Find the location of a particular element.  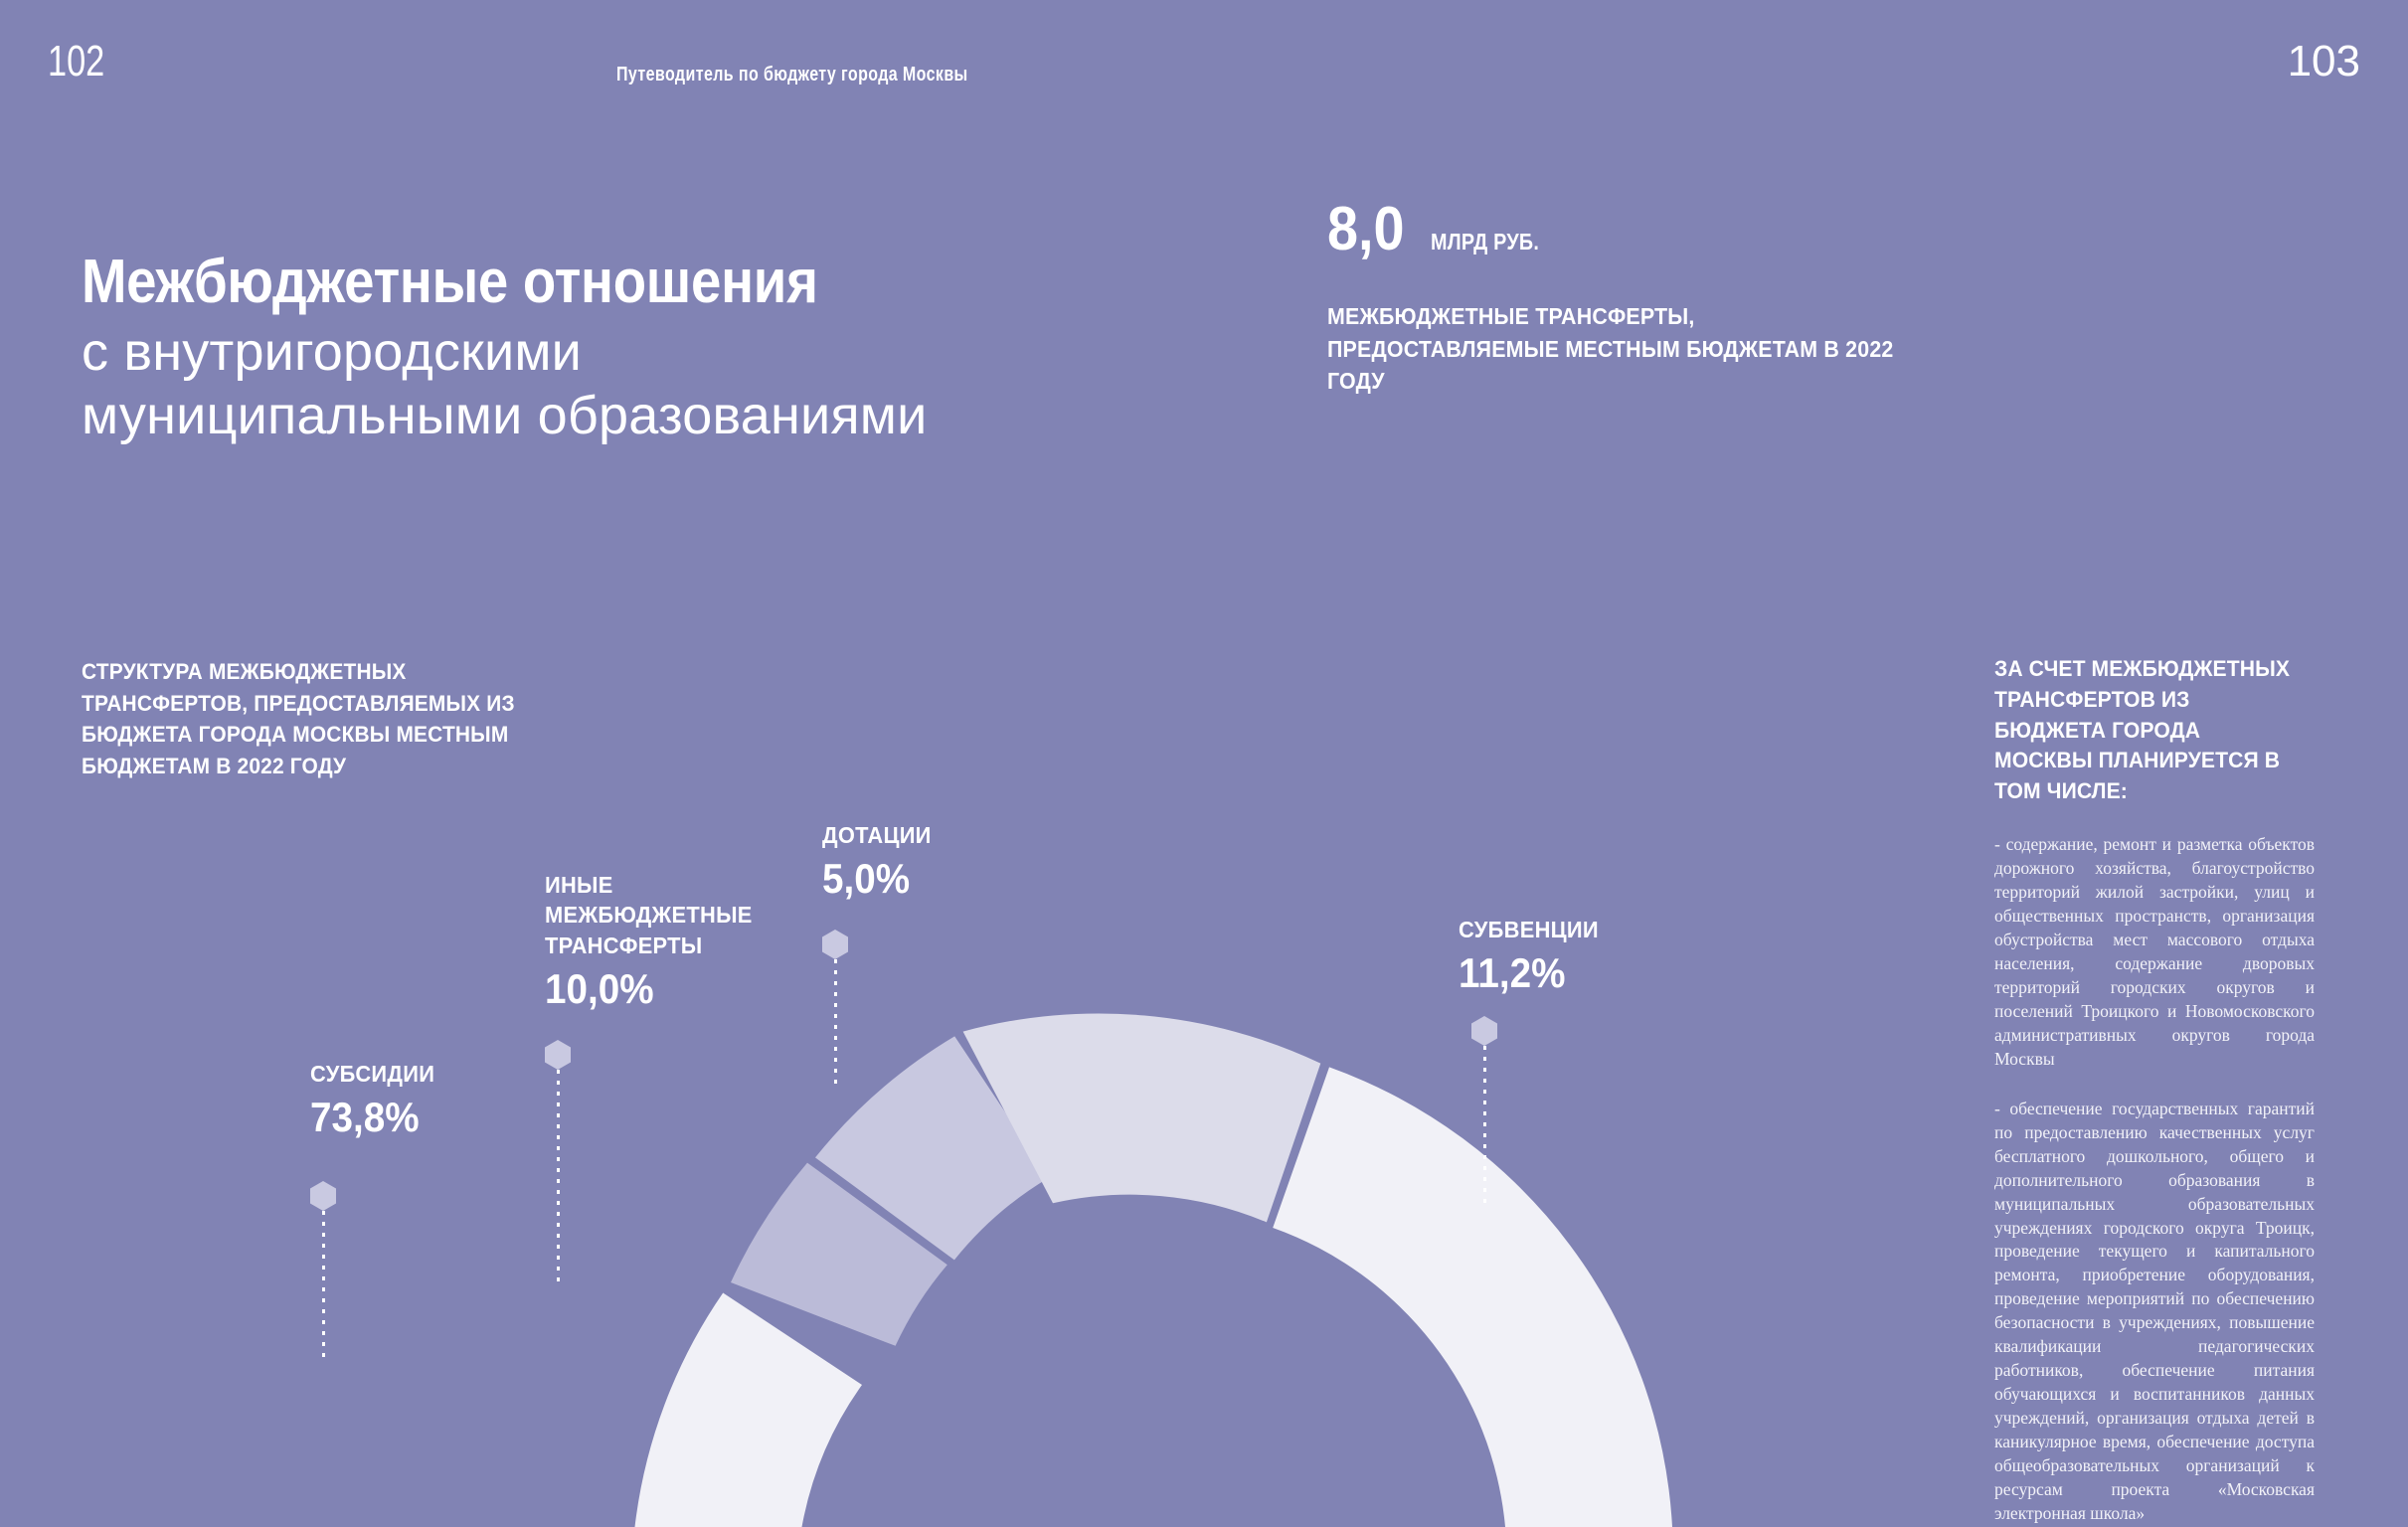

callout-inye-value: 10,0% is located at coordinates (599, 989).